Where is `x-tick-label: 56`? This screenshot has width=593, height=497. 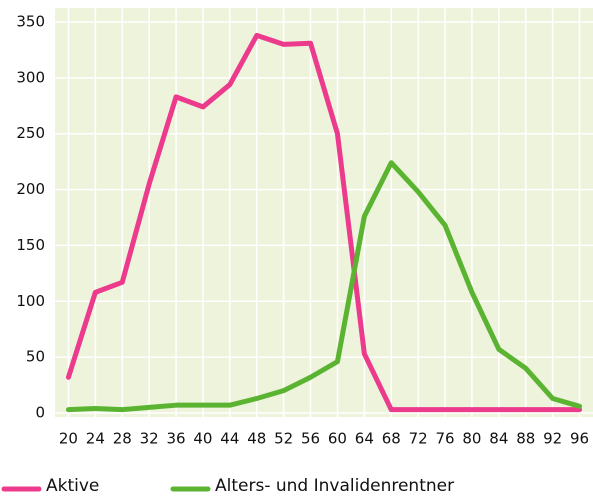 x-tick-label: 56 is located at coordinates (310, 439).